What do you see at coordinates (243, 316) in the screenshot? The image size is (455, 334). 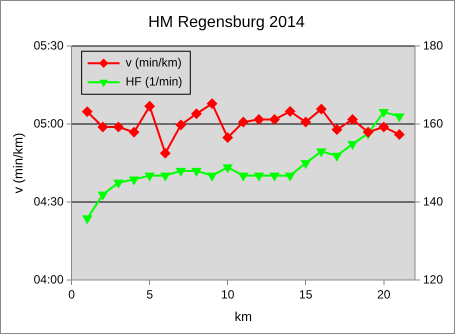 I see `x-axis-title: km` at bounding box center [243, 316].